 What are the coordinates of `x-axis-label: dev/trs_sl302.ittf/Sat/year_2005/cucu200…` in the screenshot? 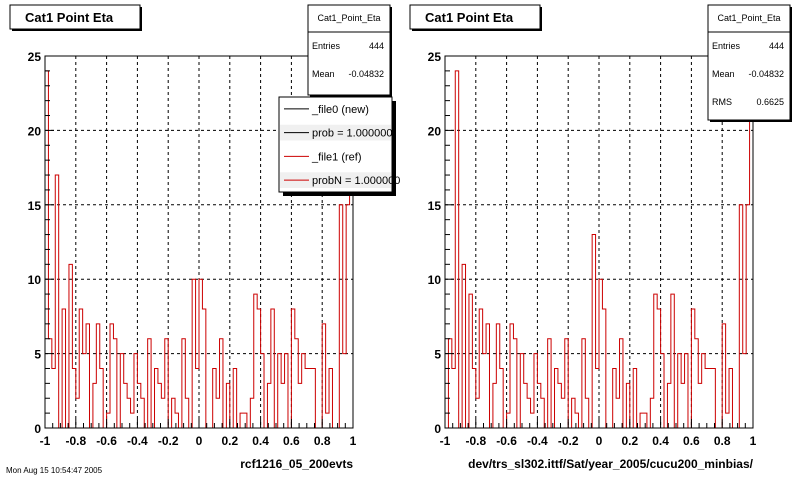 It's located at (610, 464).